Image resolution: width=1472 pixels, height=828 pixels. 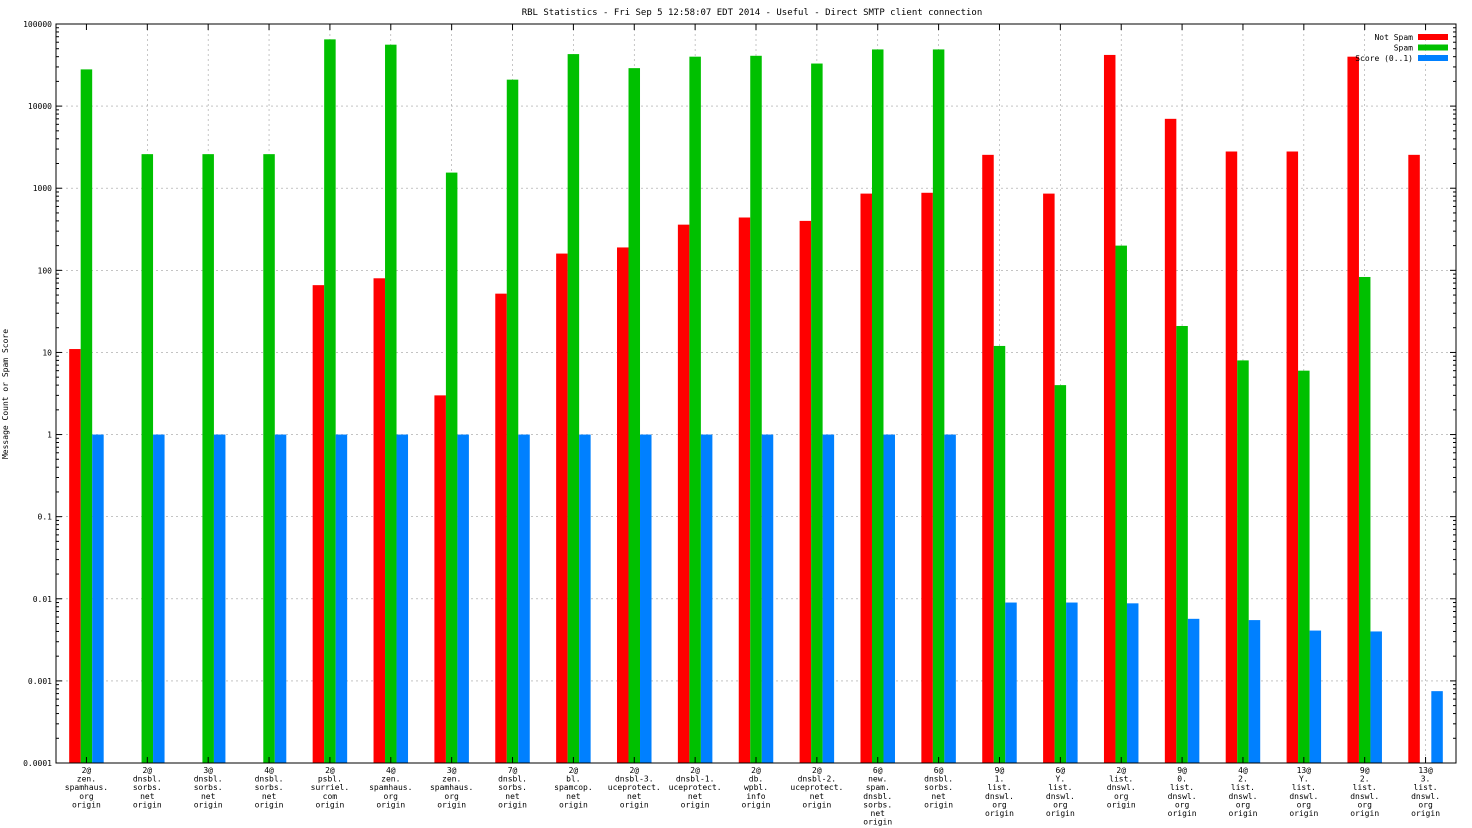 What do you see at coordinates (390, 787) in the screenshot?
I see `x-tick-label: 4@ zen. spamhaus. org origin` at bounding box center [390, 787].